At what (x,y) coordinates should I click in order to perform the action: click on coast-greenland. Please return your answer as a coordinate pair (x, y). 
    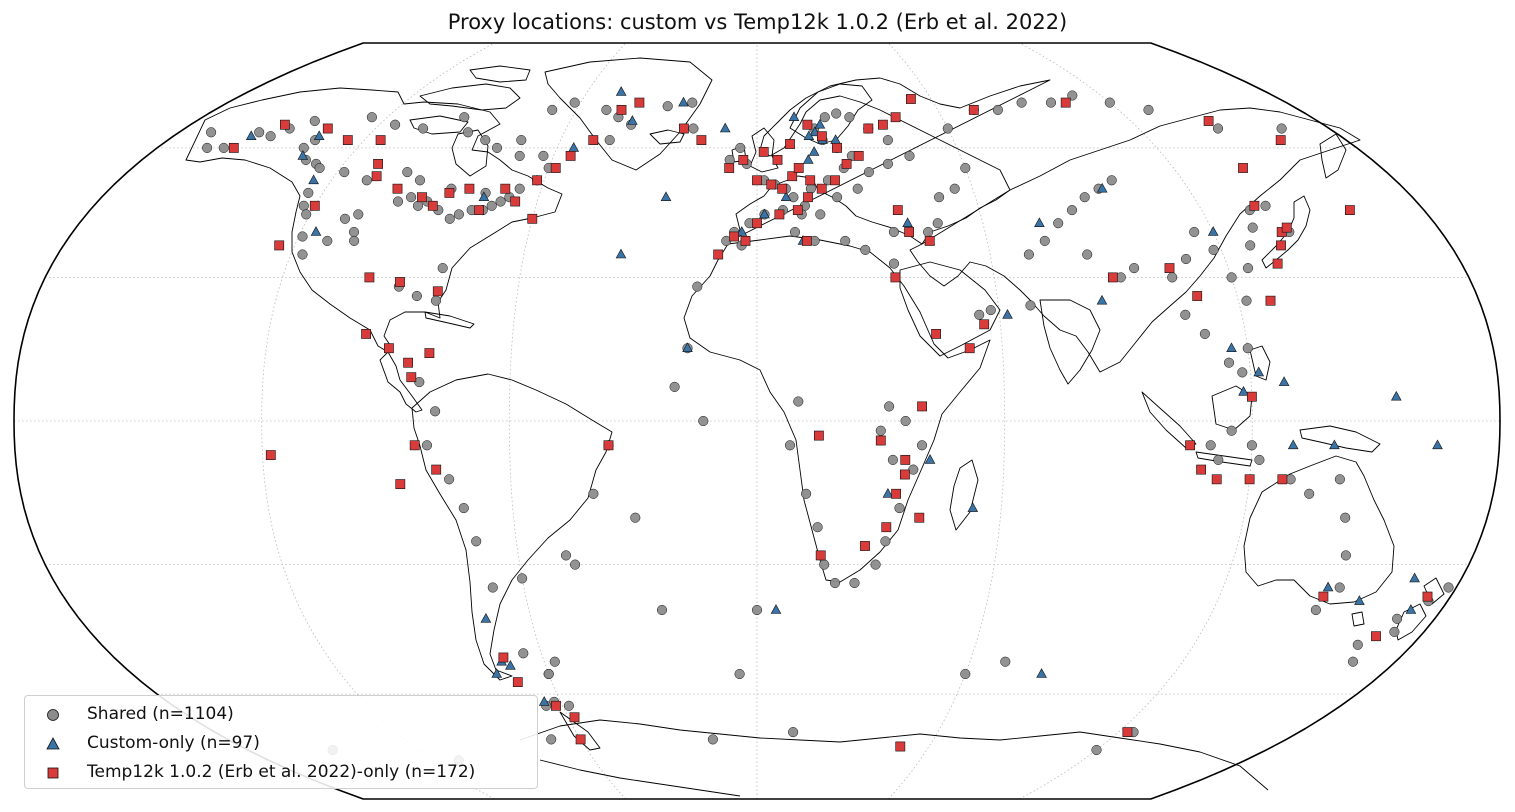
    Looking at the image, I should click on (628, 114).